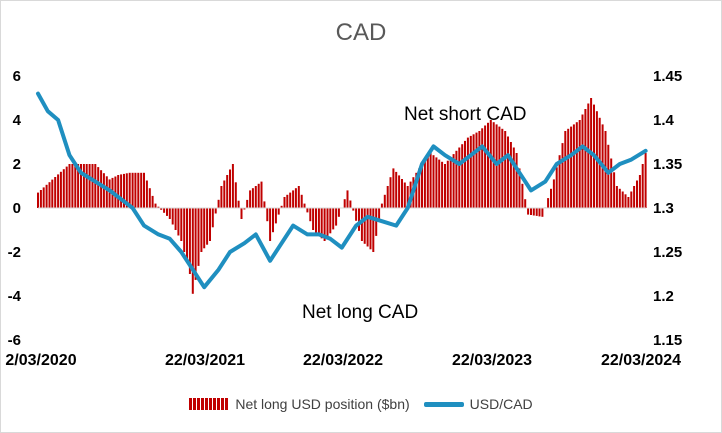  I want to click on y-right-tick-label-3: 1.3, so click(663, 208).